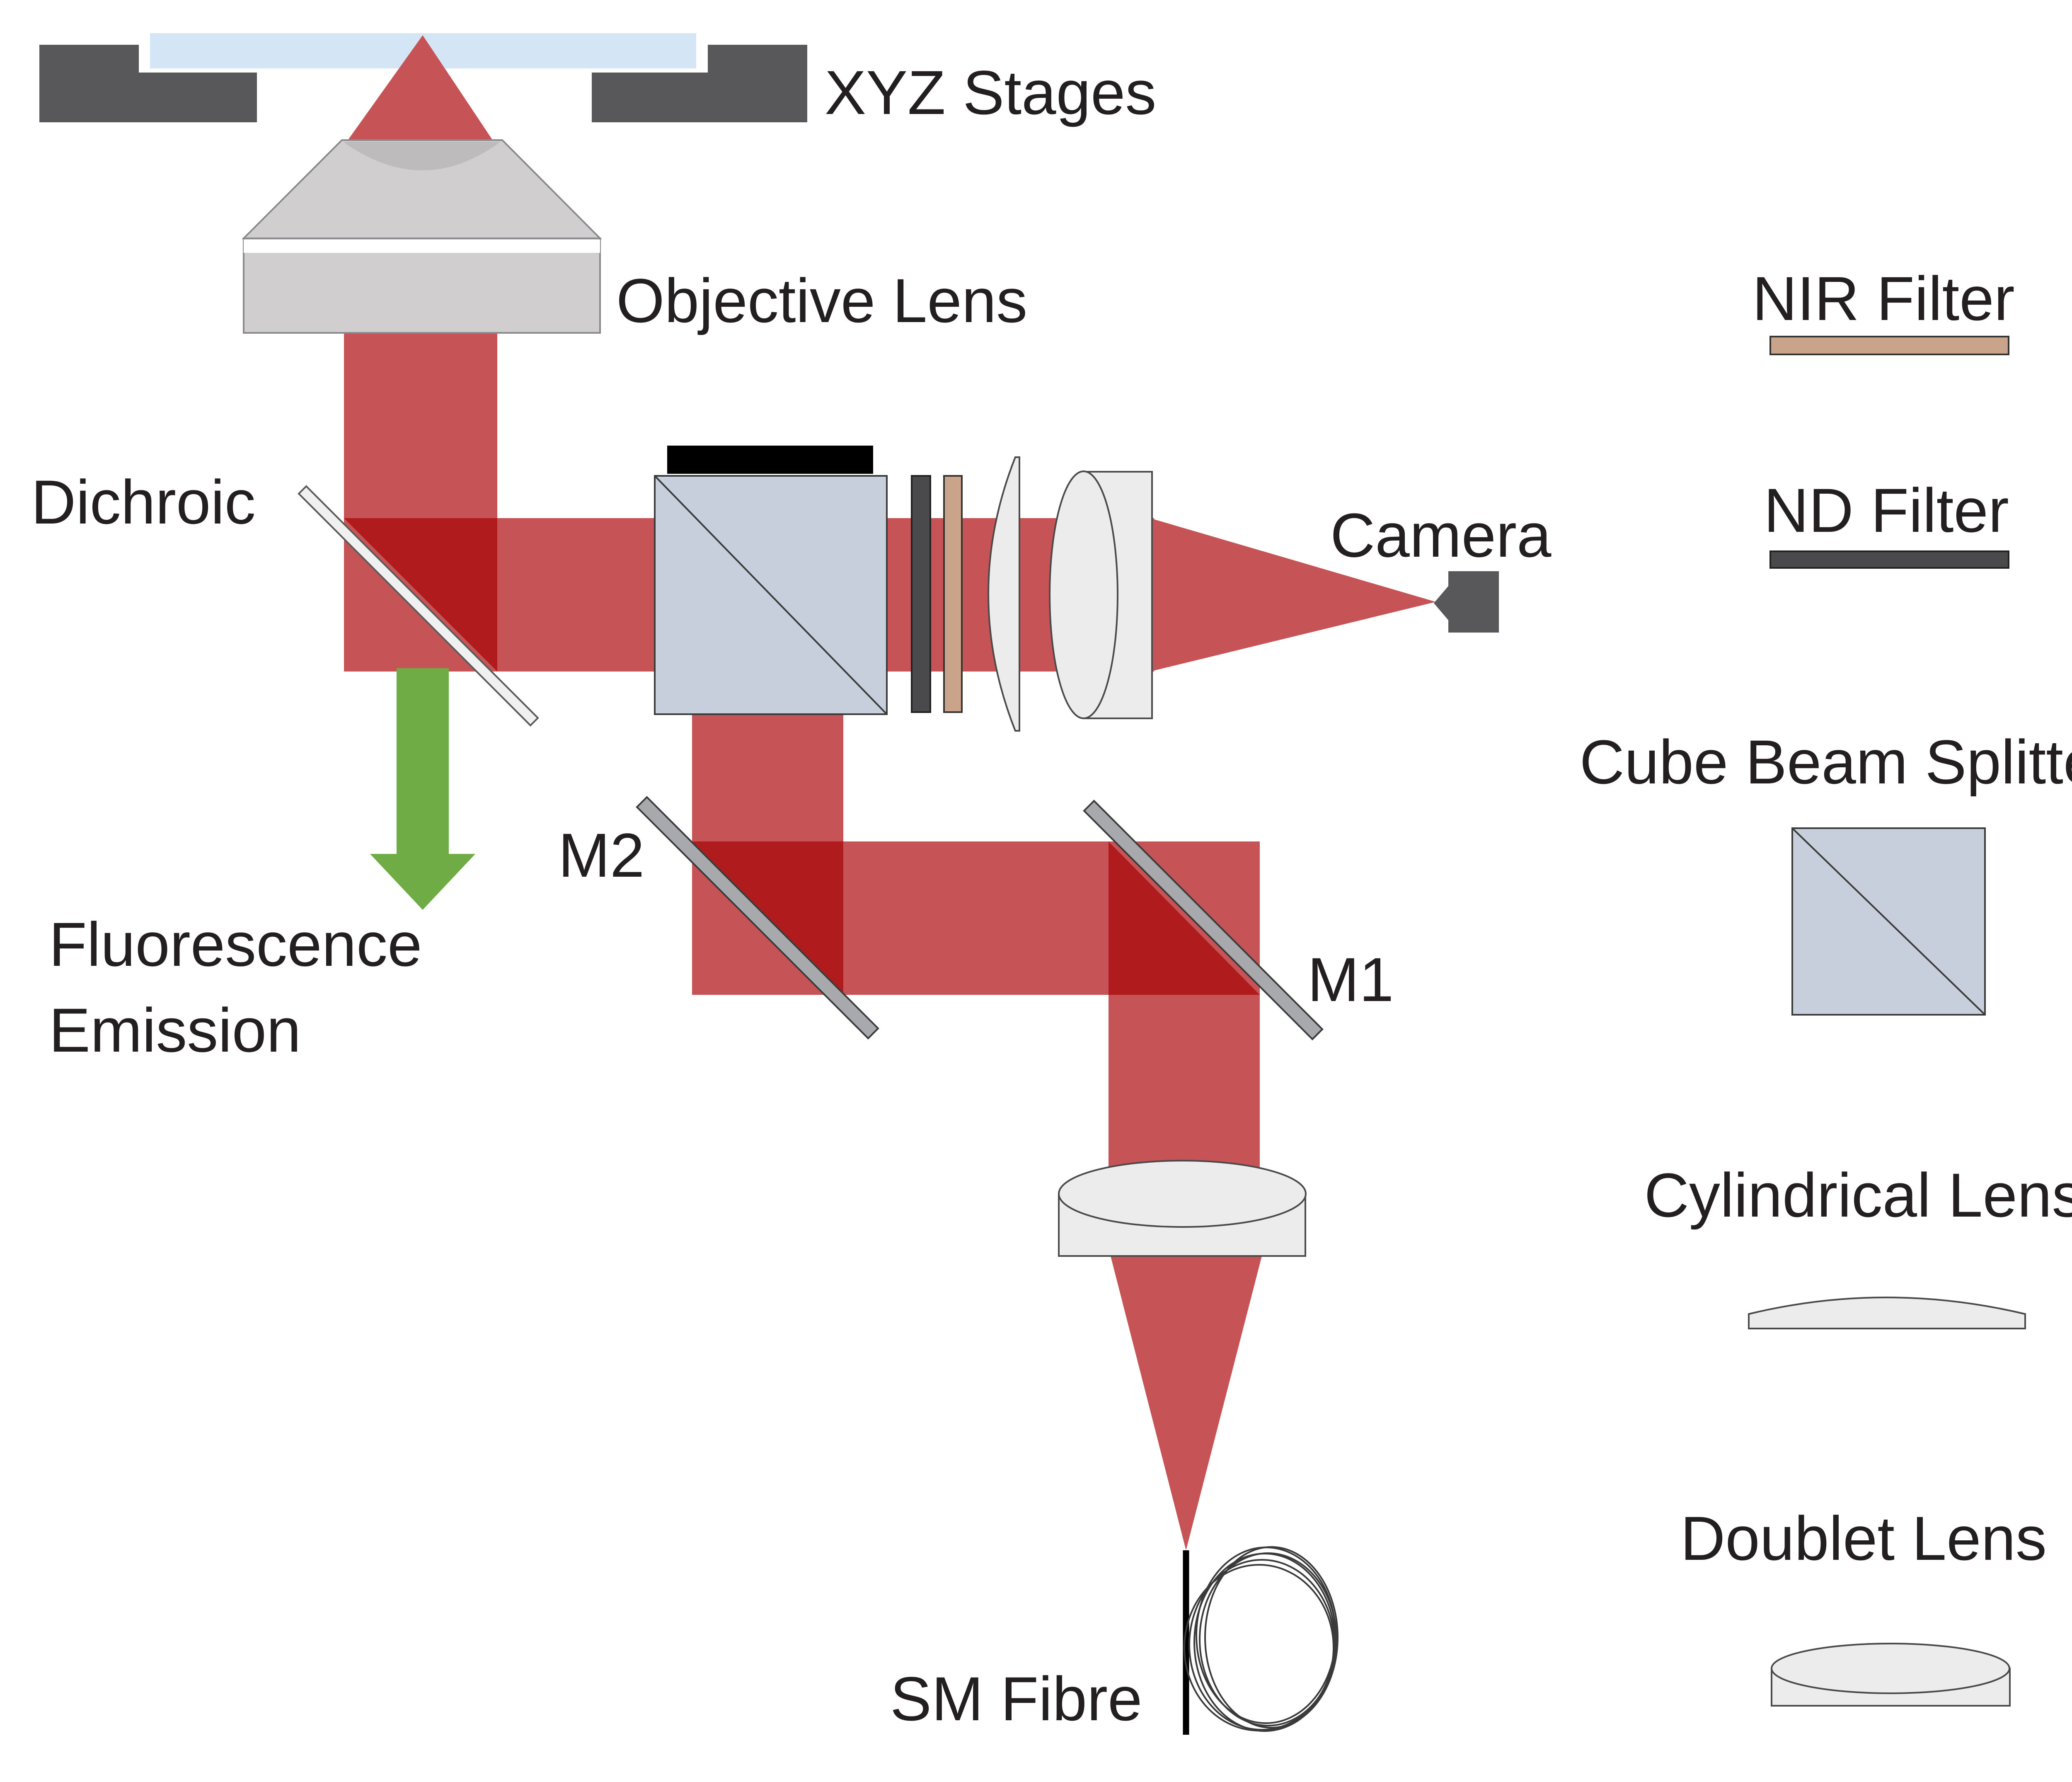 The height and width of the screenshot is (1782, 2072). Describe the element at coordinates (771, 580) in the screenshot. I see `cube-beam-splitter` at that location.